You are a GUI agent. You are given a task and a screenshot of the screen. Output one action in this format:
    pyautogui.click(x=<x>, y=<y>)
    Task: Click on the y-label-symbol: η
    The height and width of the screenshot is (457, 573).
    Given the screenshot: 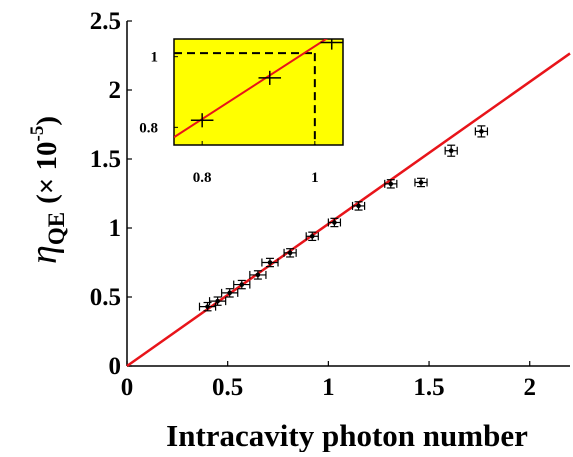 What is the action you would take?
    pyautogui.click(x=44, y=254)
    